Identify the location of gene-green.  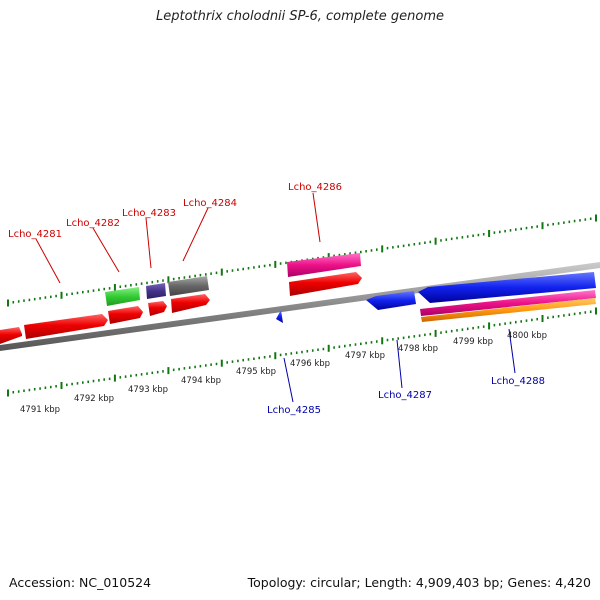
(122, 296).